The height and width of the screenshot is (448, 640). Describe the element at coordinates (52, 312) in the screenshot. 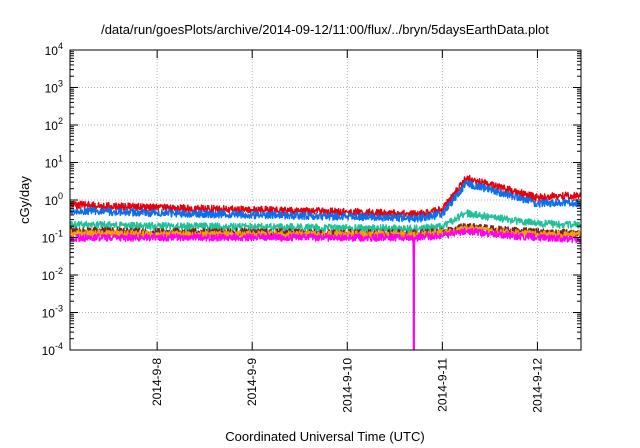

I see `y-tick-label: 10⁻³` at that location.